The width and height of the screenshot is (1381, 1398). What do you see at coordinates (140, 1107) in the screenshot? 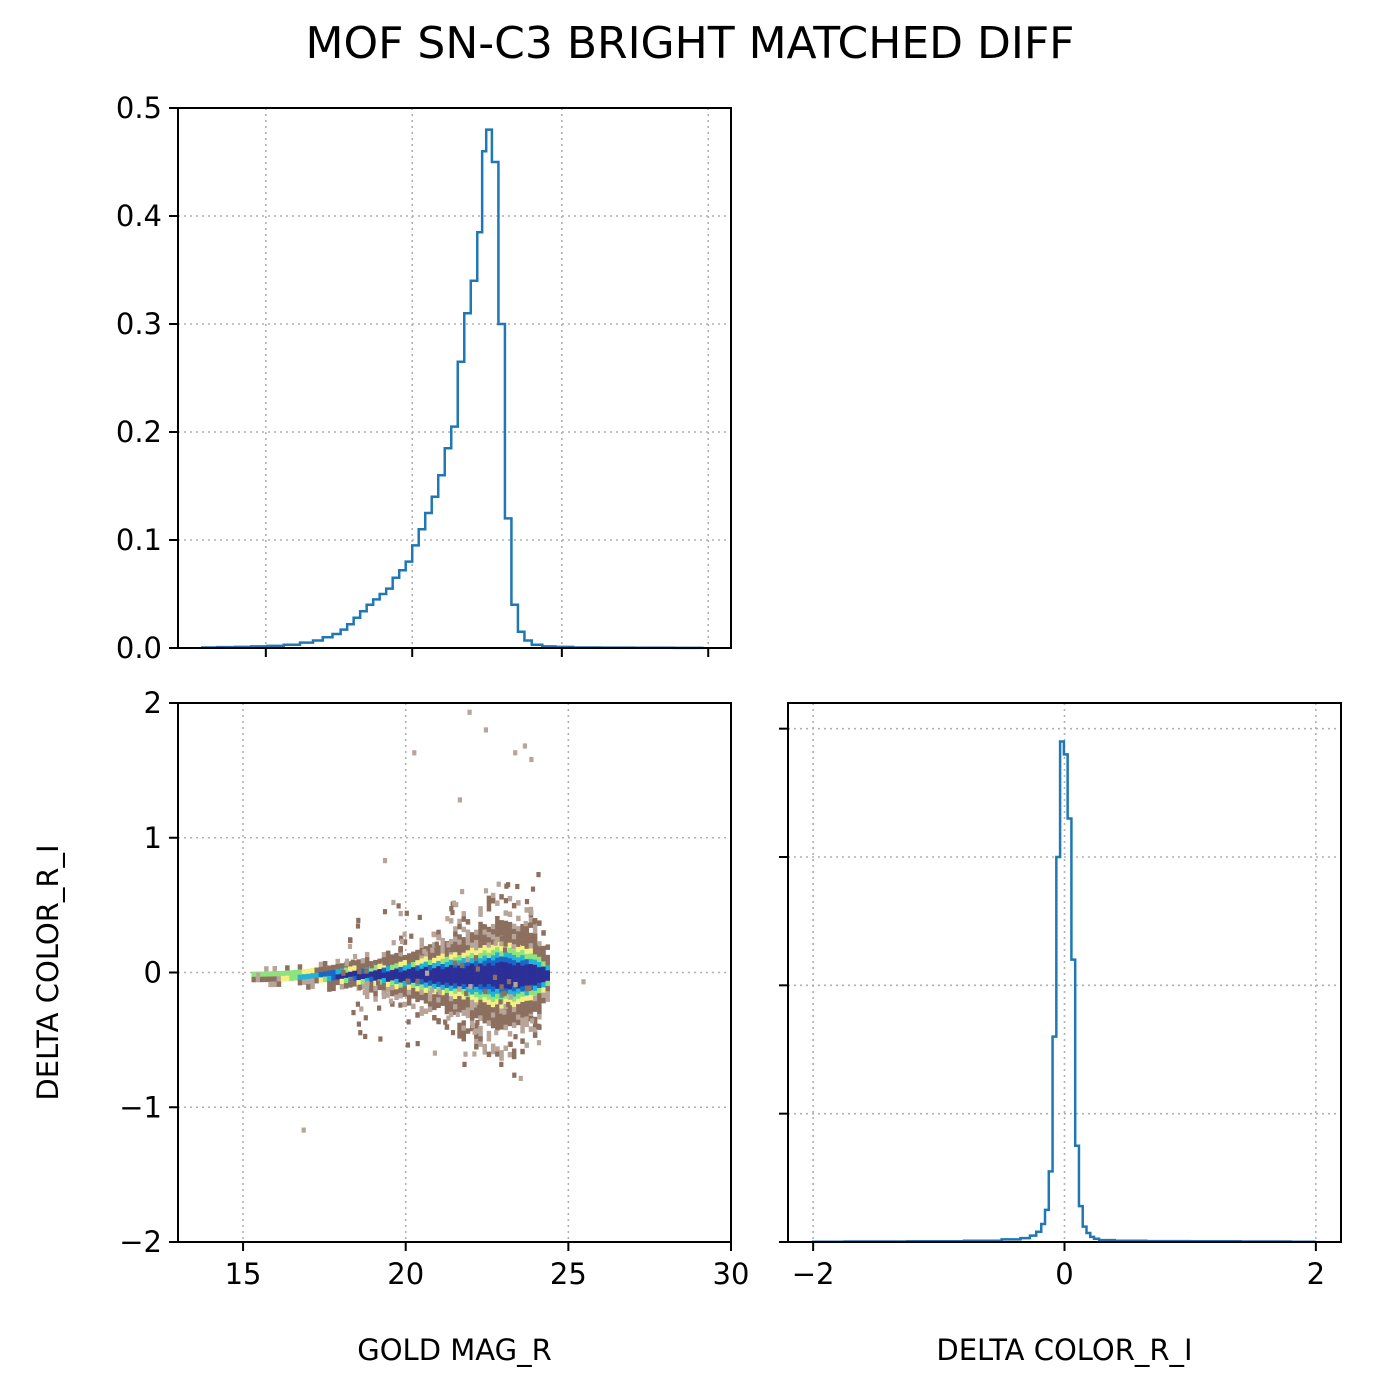
I see `density-ytick-label: −1` at bounding box center [140, 1107].